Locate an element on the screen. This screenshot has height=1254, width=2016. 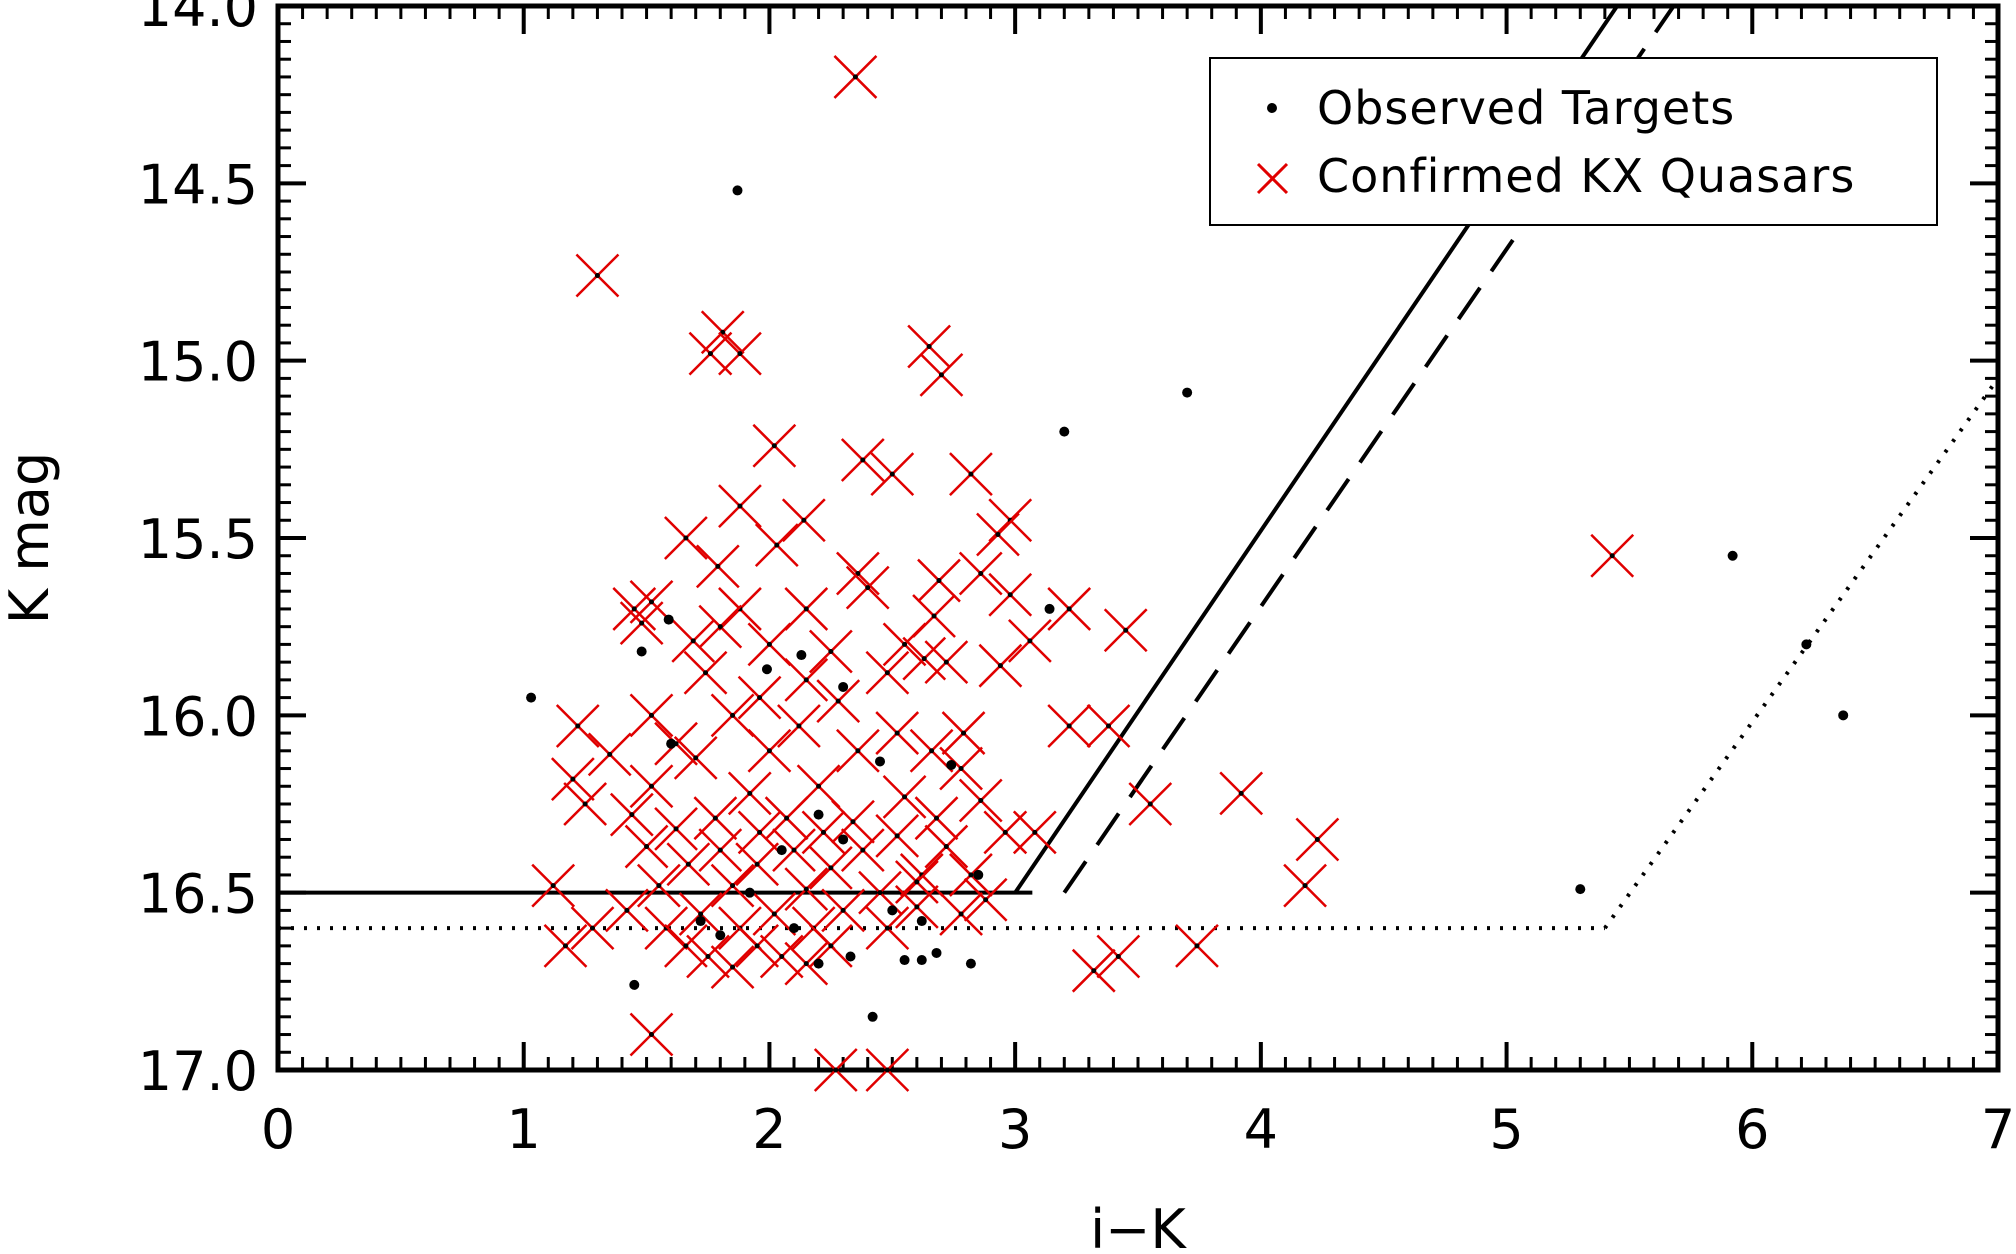
y-tick-label: 17.0 is located at coordinates (198, 1071).